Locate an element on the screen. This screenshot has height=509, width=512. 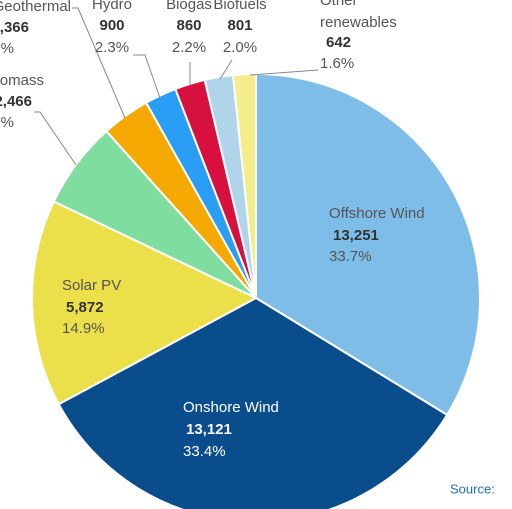
slice-name: Geothermal is located at coordinates (35, 7).